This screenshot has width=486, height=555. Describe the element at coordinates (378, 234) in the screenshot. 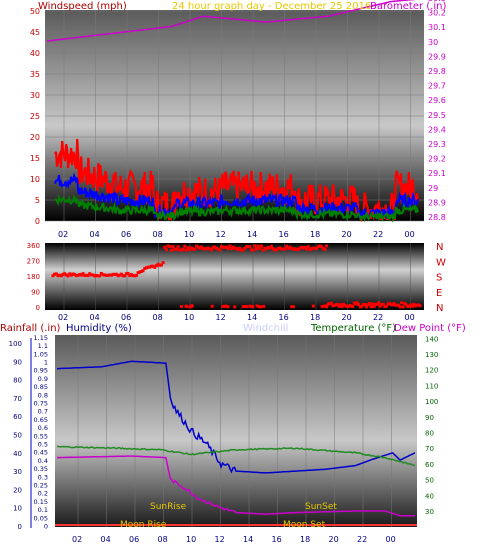

I see `wind-time-tick: 22` at that location.